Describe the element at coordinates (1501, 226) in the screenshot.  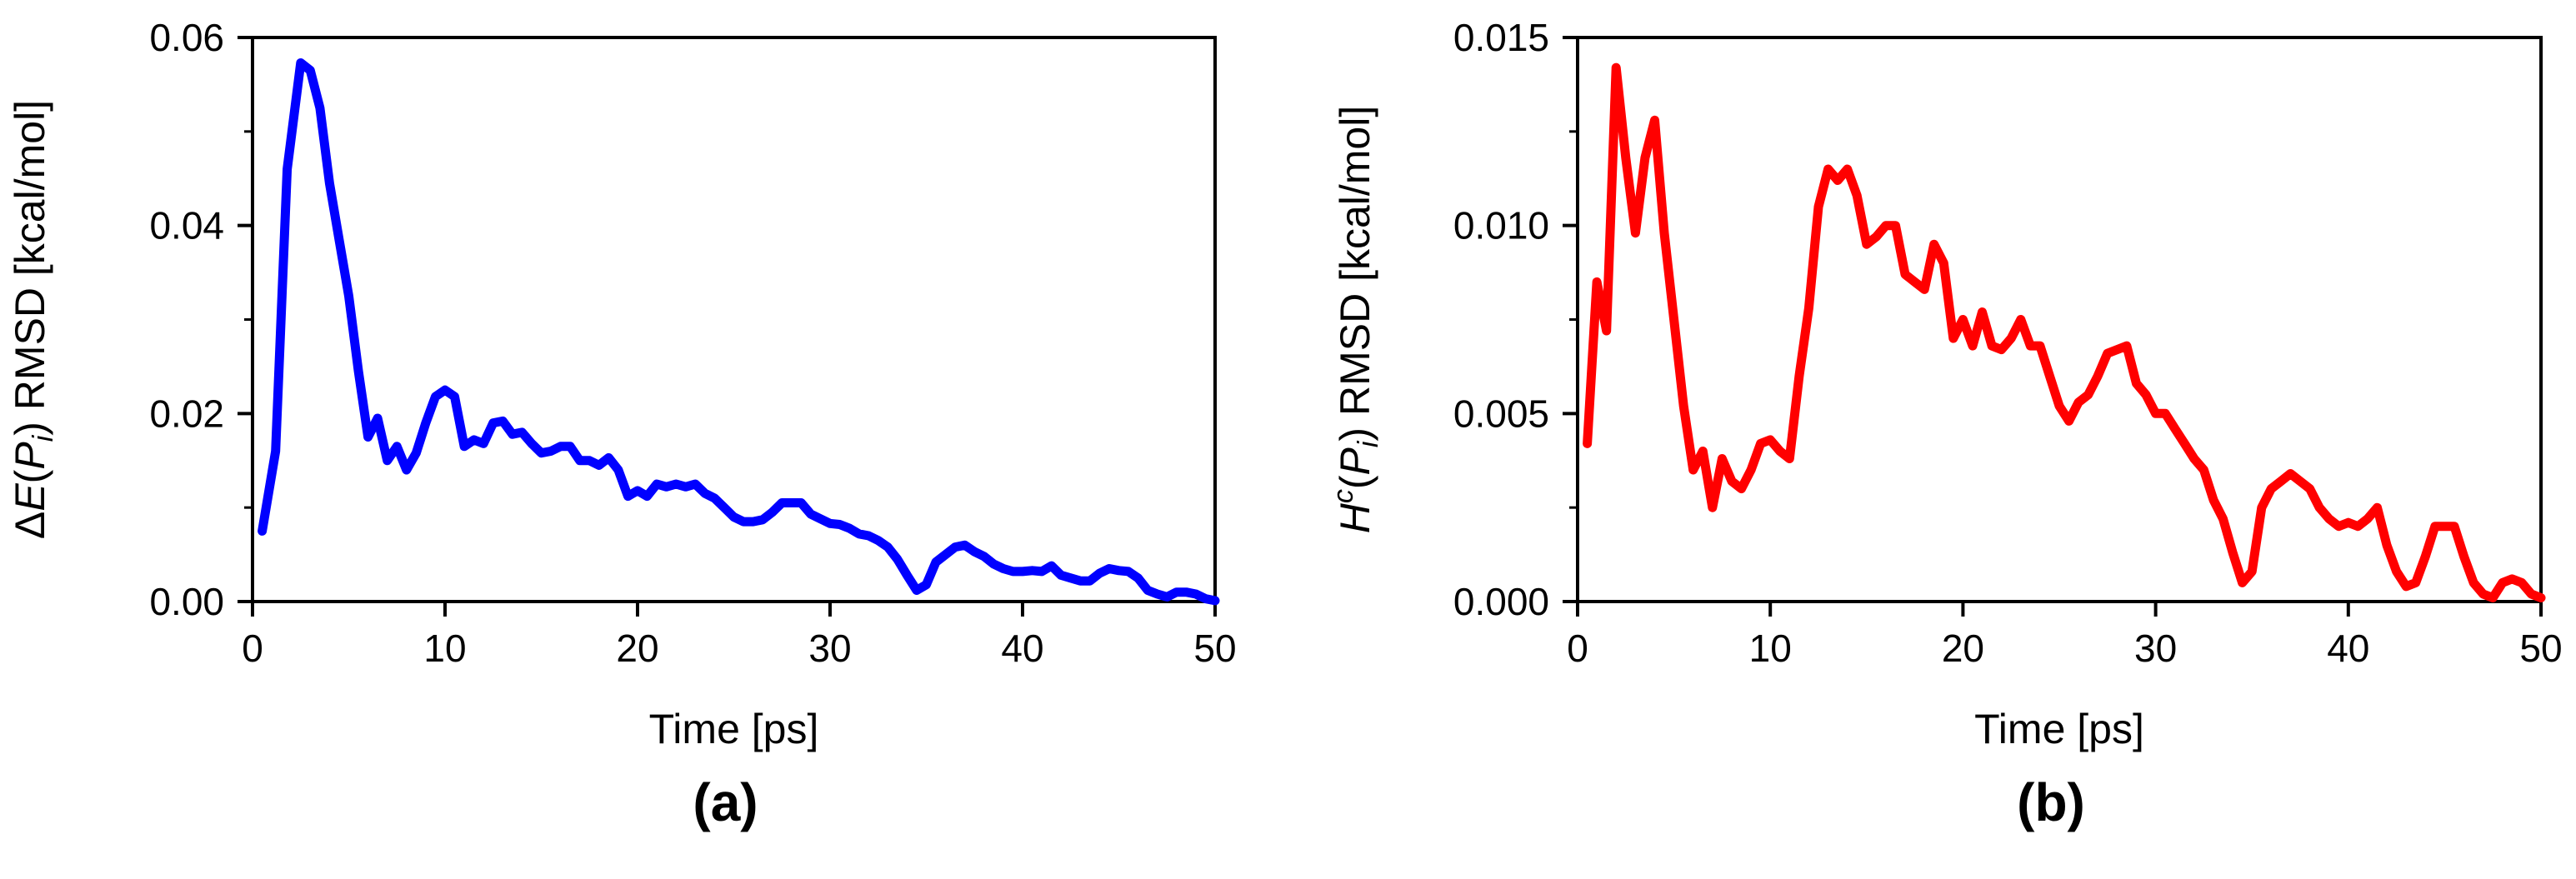
I see `y-tick-label: 0.010` at that location.